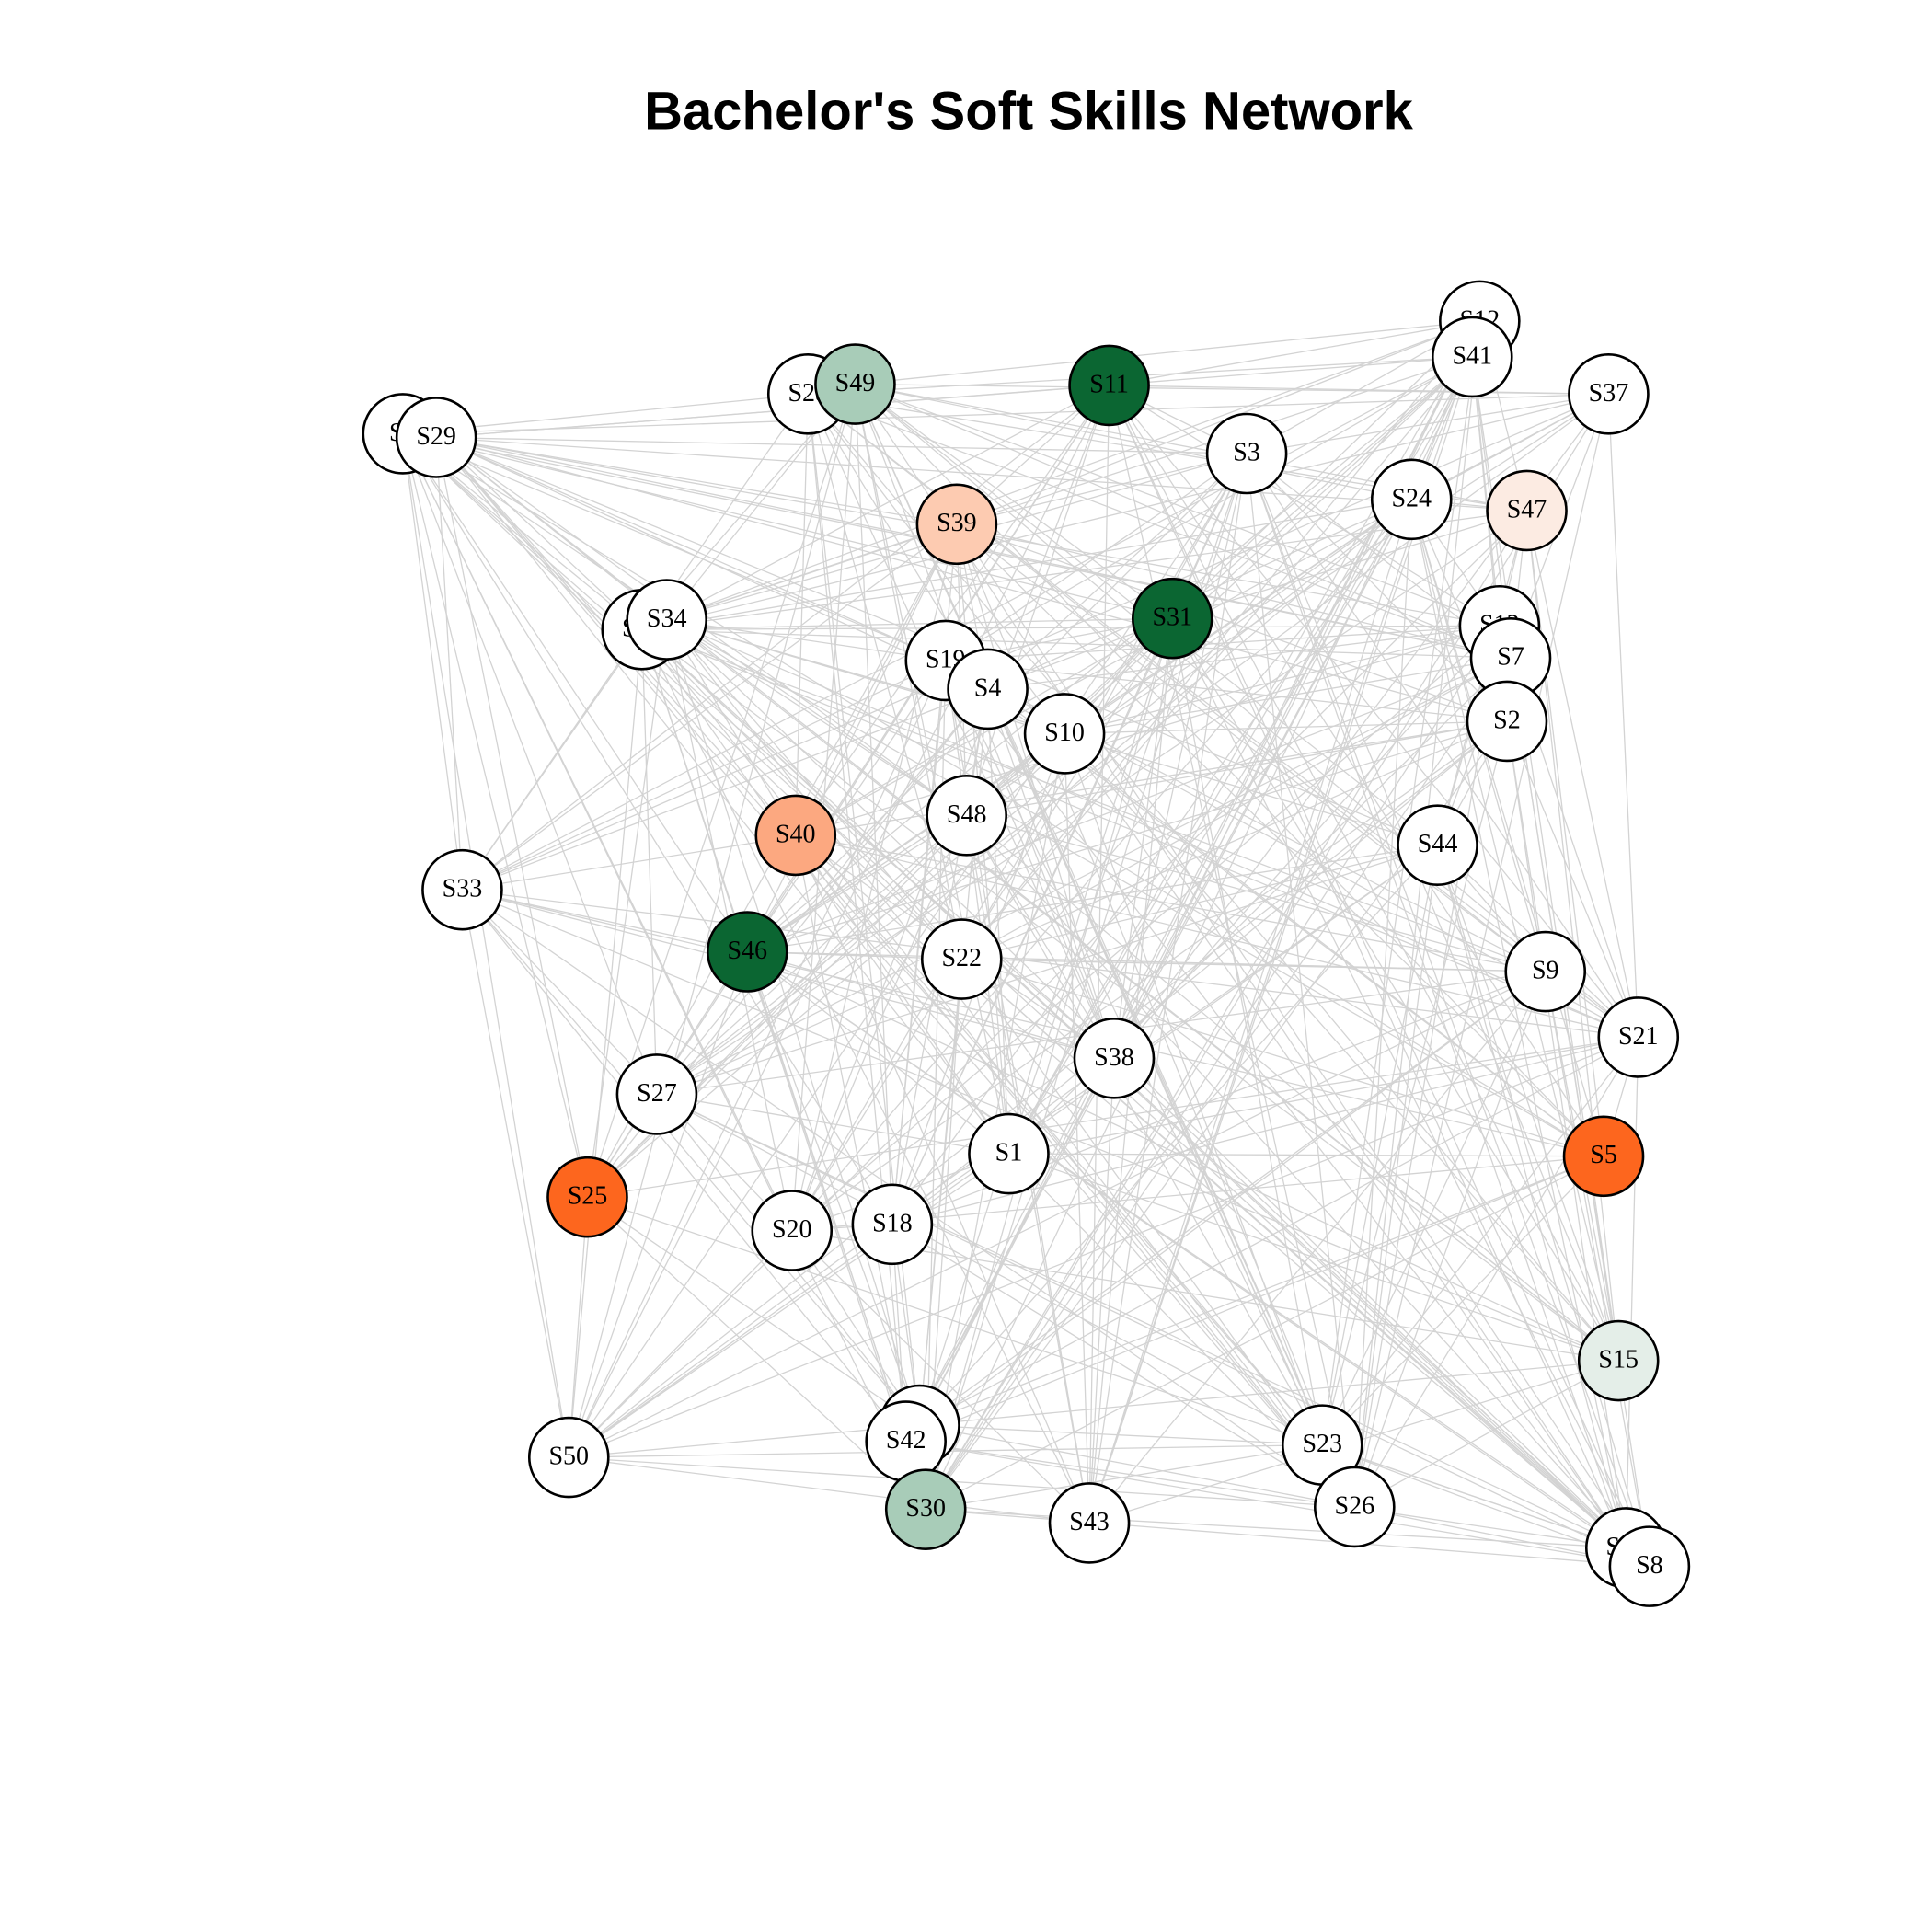  I want to click on node: S25, so click(587, 1197).